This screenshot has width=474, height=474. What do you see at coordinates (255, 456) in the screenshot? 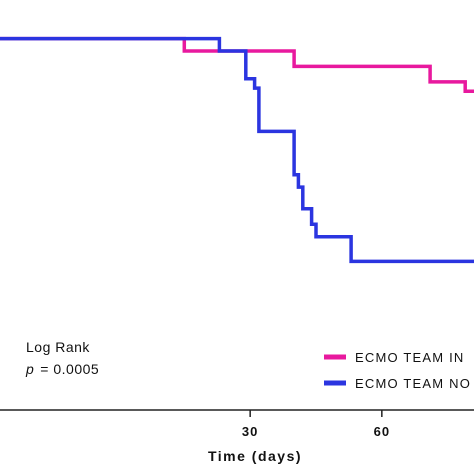
I see `x-axis-title: Time (days)` at bounding box center [255, 456].